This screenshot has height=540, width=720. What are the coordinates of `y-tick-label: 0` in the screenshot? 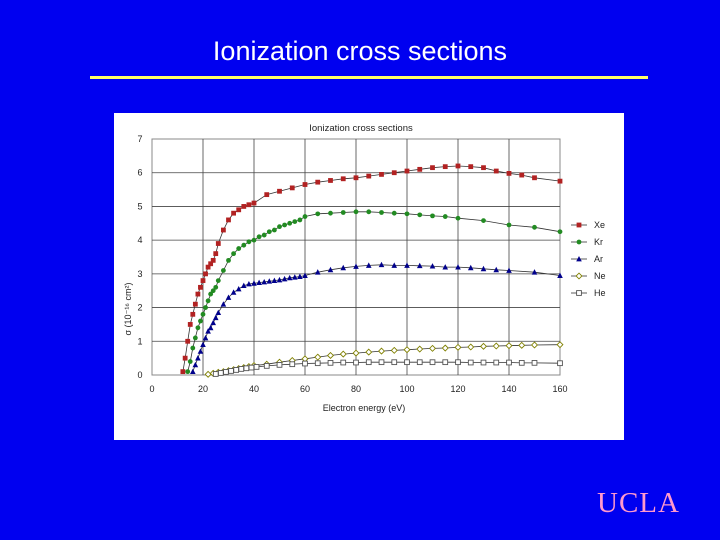 It's located at (139, 375).